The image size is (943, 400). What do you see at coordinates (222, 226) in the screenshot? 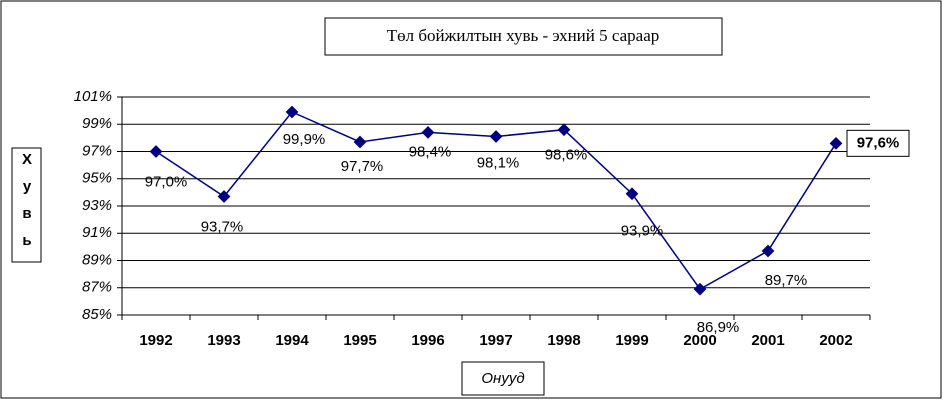
I see `data-label: 93,7%` at bounding box center [222, 226].